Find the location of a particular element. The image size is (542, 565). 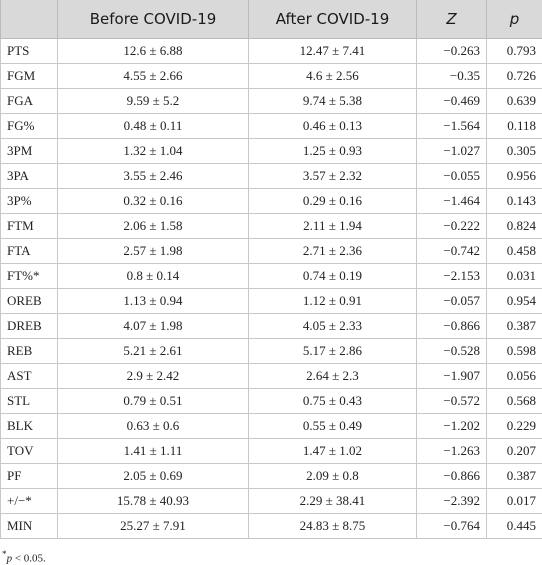

cell: −0.263 is located at coordinates (452, 51).